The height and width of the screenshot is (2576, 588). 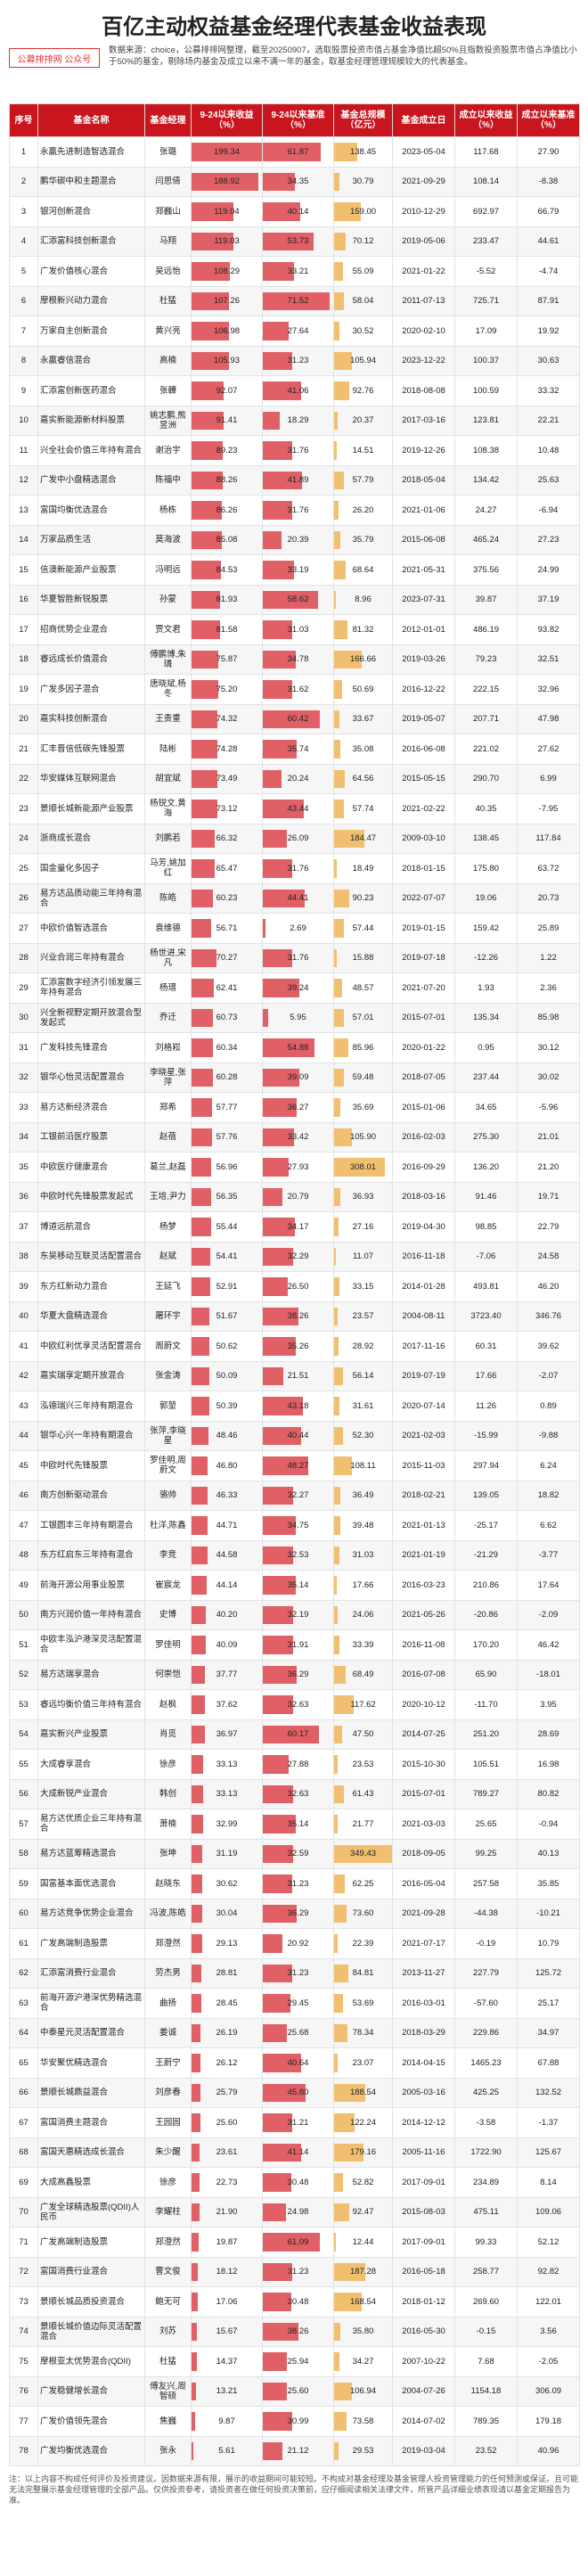 What do you see at coordinates (227, 569) in the screenshot?
I see `value-label: 84.53` at bounding box center [227, 569].